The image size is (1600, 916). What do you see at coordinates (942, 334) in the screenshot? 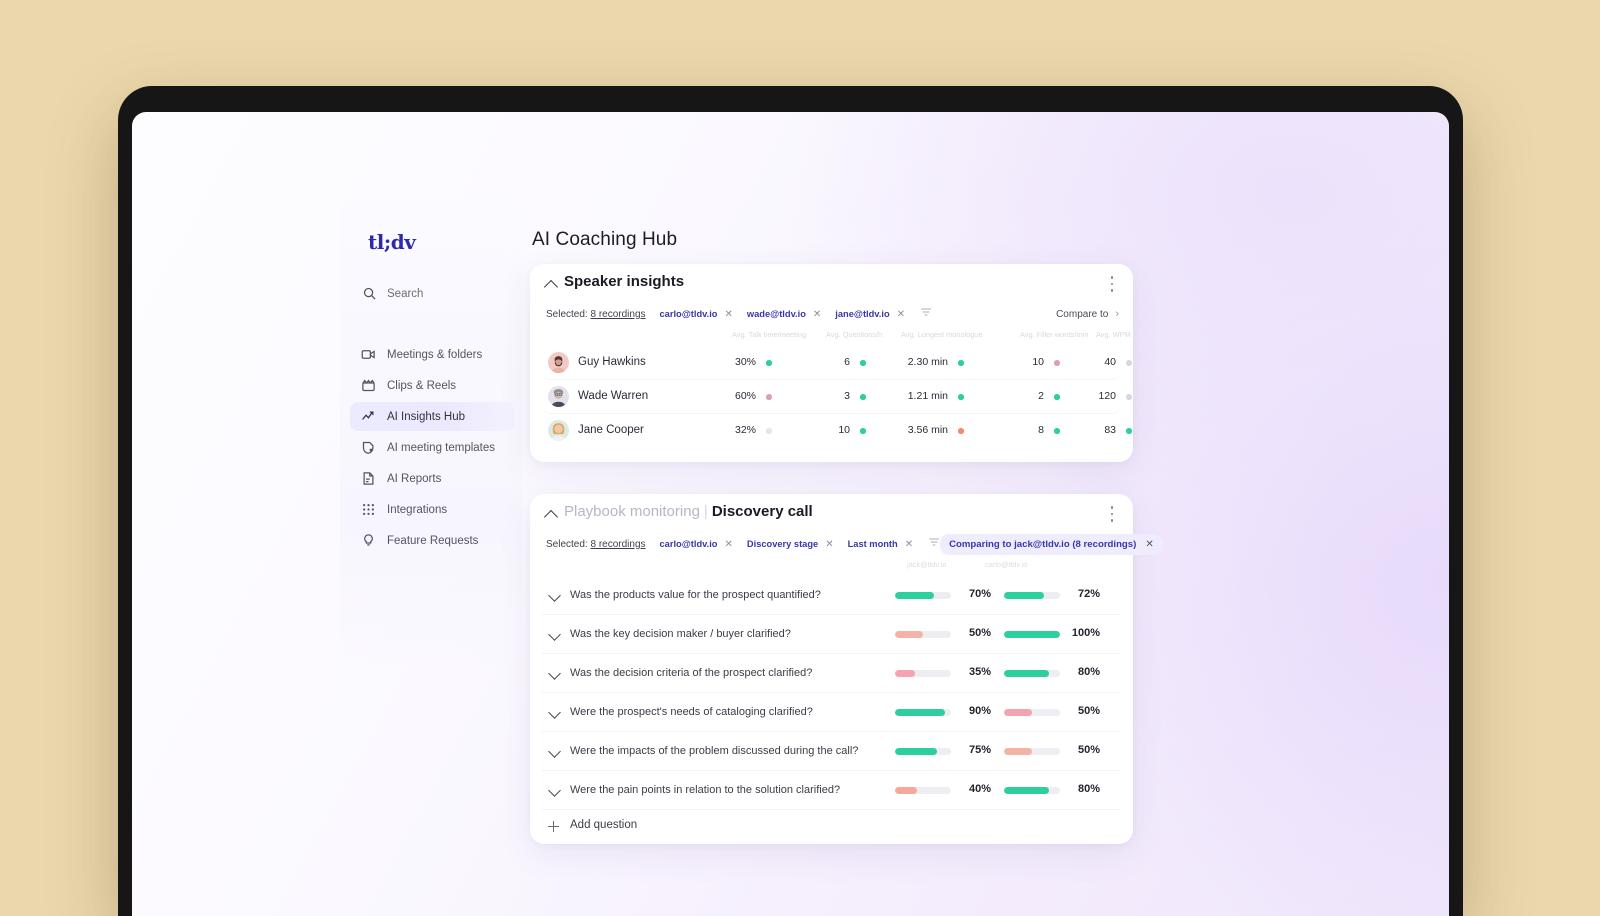
I see `column-header: Avg. Longest monologue` at bounding box center [942, 334].